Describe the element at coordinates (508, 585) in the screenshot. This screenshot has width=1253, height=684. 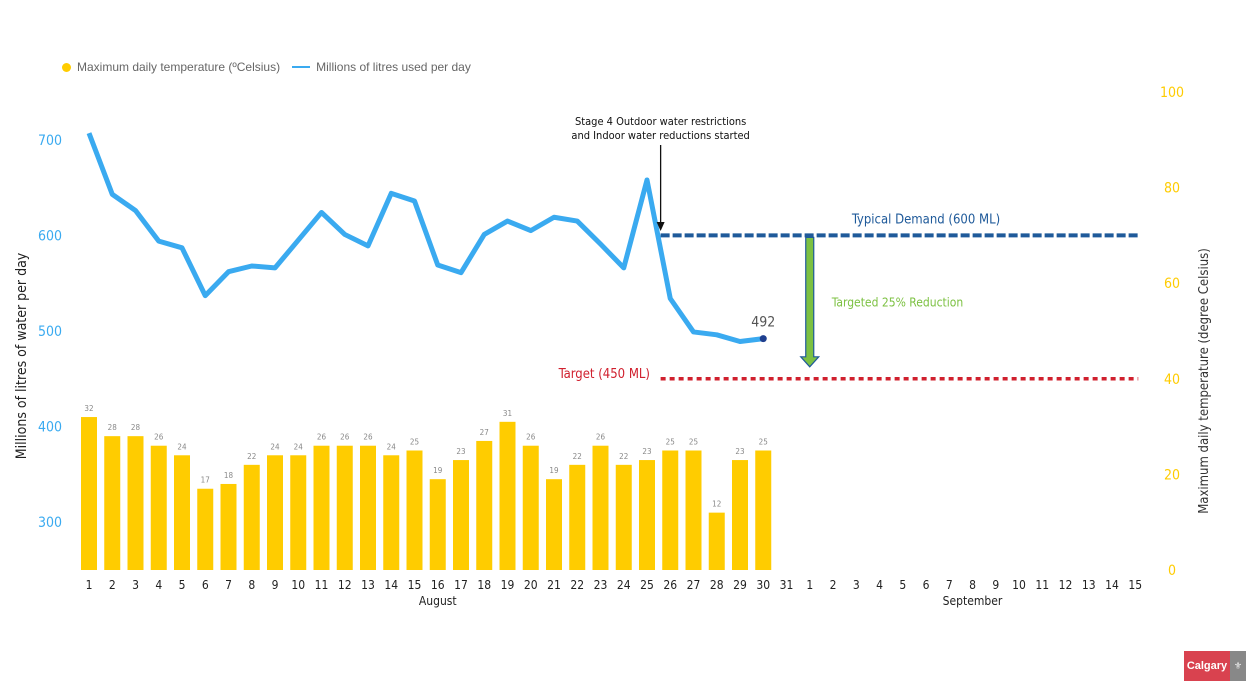
I see `x-tick-label: 19` at that location.